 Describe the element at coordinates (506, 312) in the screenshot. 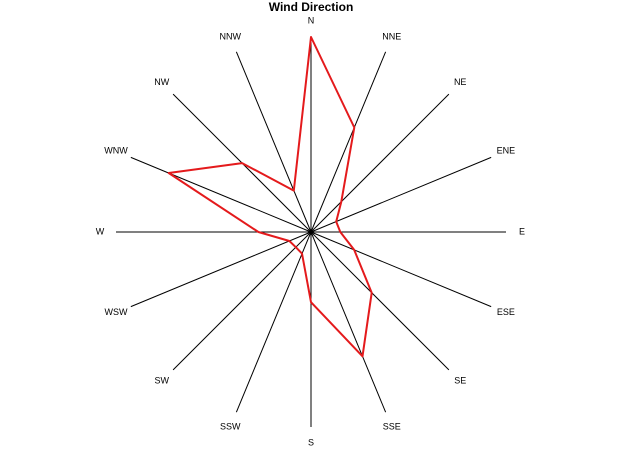

I see `axis-label: ESE` at that location.